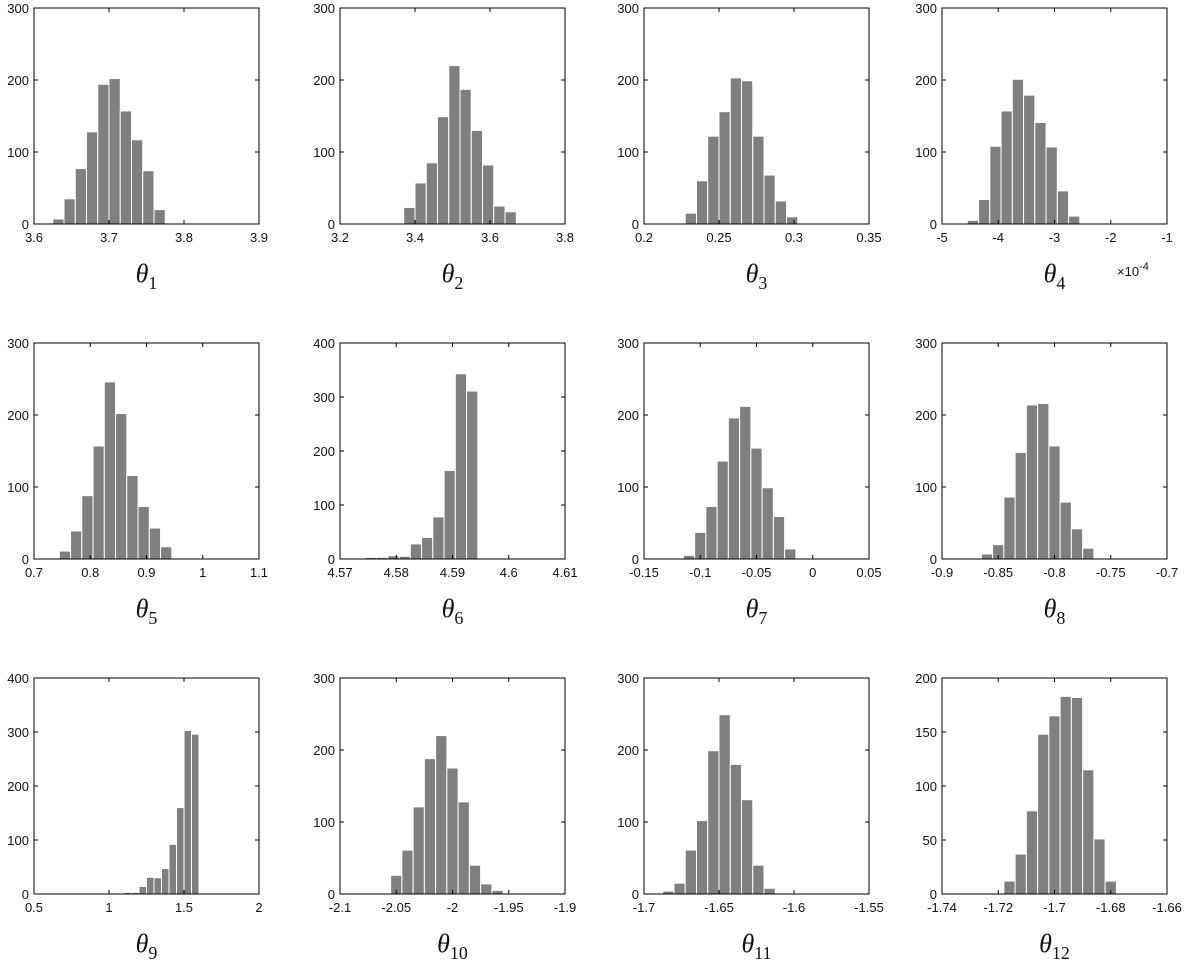 This screenshot has width=1192, height=975. What do you see at coordinates (1046, 482) in the screenshot?
I see `histogram-8: -0.9 -0.85 -0.8 -0.75 -0.7 0 100 200 300 θ8` at bounding box center [1046, 482].